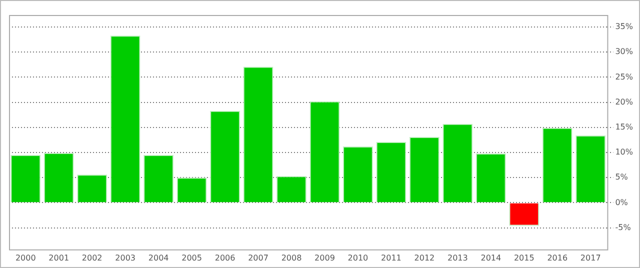 This screenshot has height=268, width=640. I want to click on x-tick-label: 2010, so click(358, 257).